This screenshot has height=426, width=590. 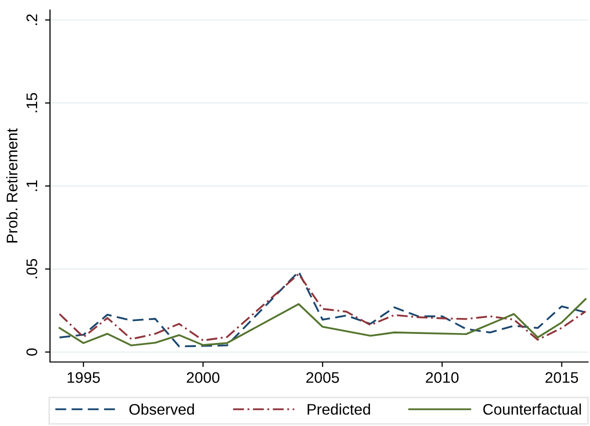 What do you see at coordinates (532, 409) in the screenshot?
I see `legend-label: Counterfactual` at bounding box center [532, 409].